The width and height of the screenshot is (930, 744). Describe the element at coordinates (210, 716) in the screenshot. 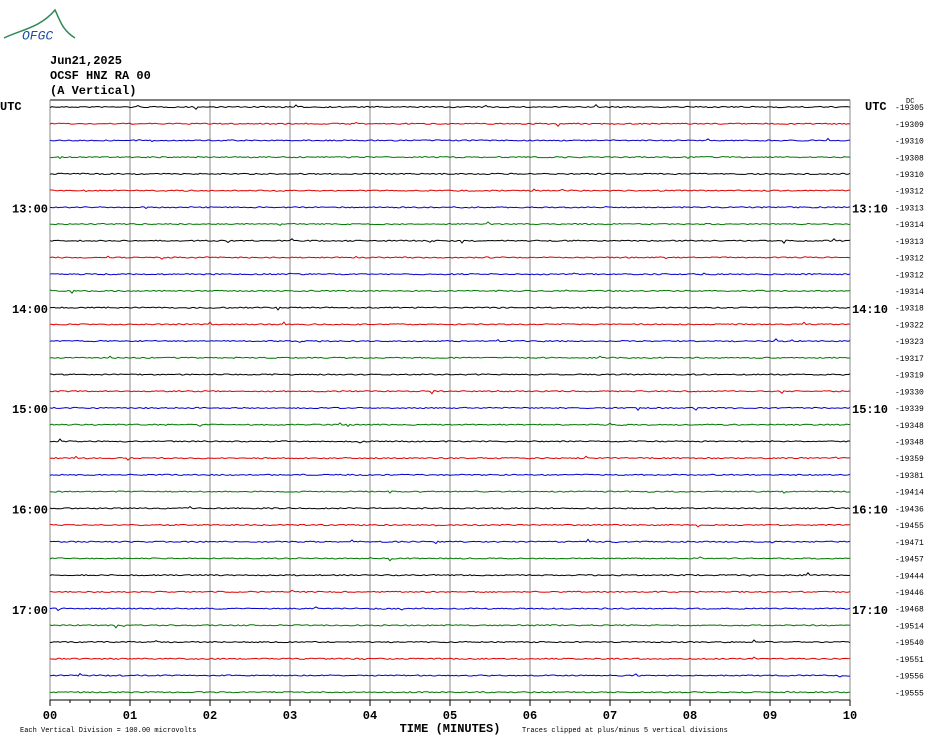

I see `x-tick-label: 02` at that location.